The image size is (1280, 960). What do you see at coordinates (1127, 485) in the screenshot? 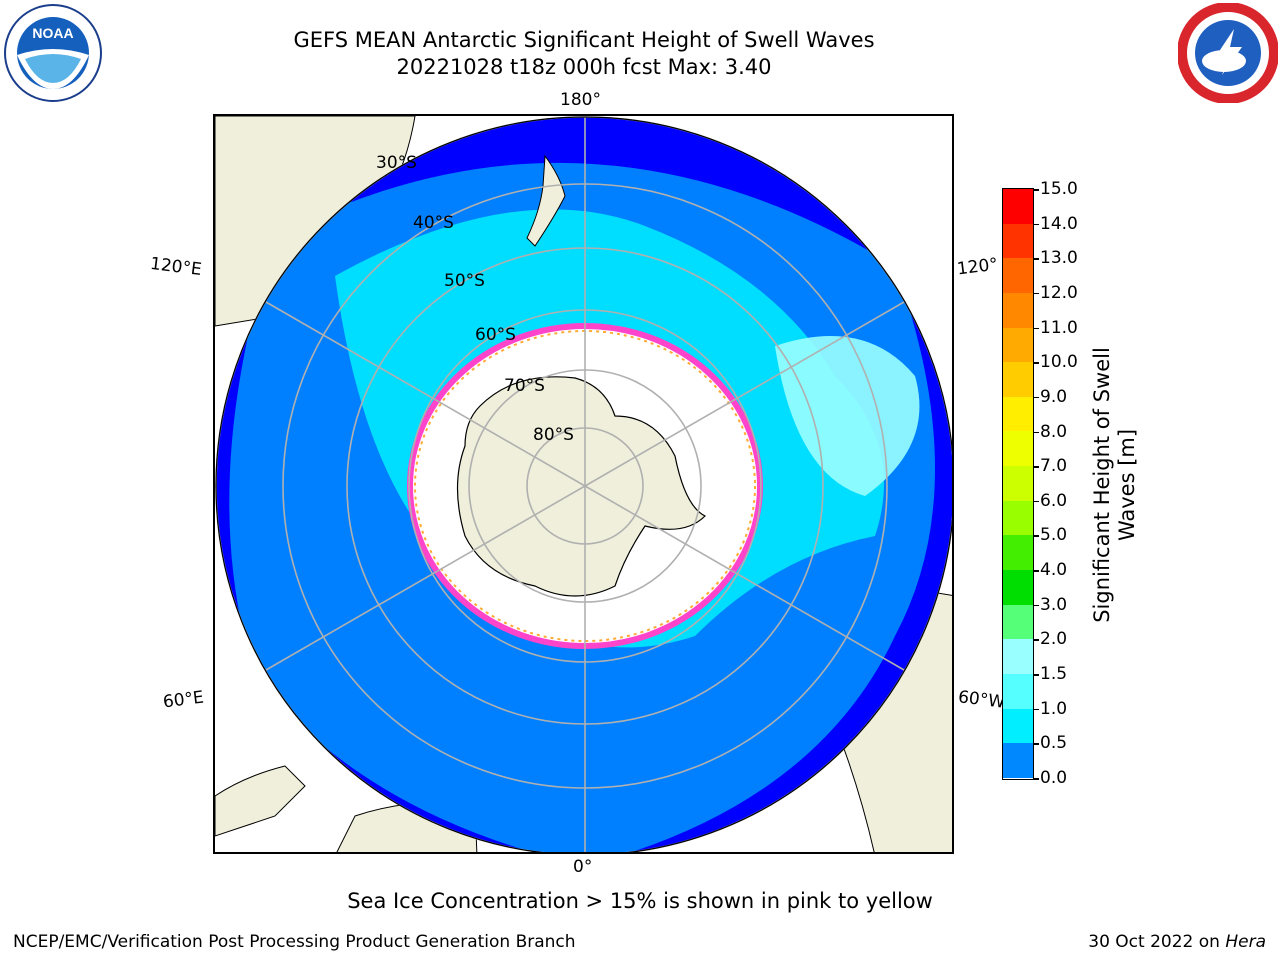
I see `colorbar-label-line2: Waves [m]` at bounding box center [1127, 485].